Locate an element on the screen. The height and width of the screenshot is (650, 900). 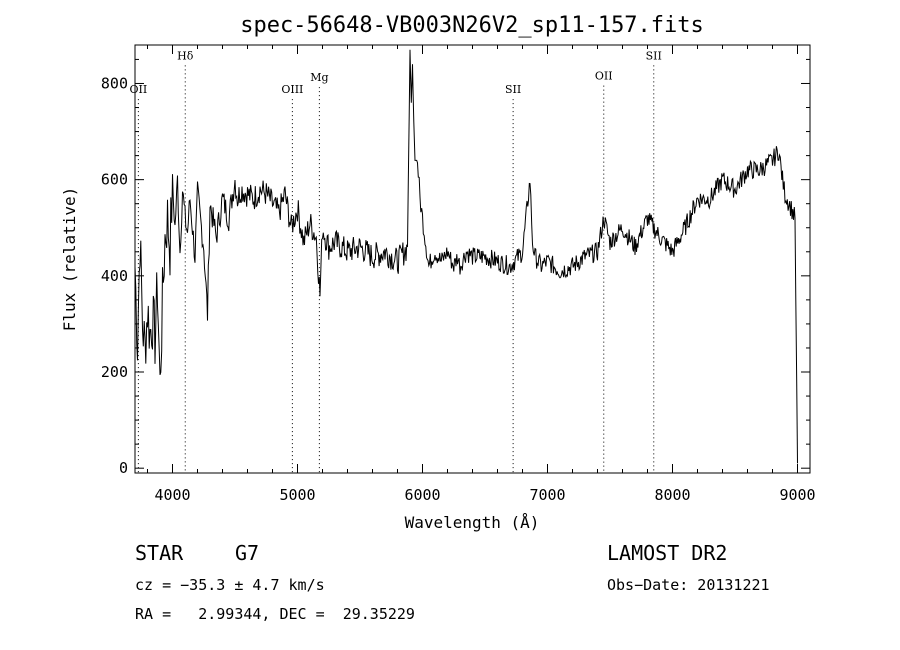
survey-label: LAMOST DR2 is located at coordinates (667, 553).